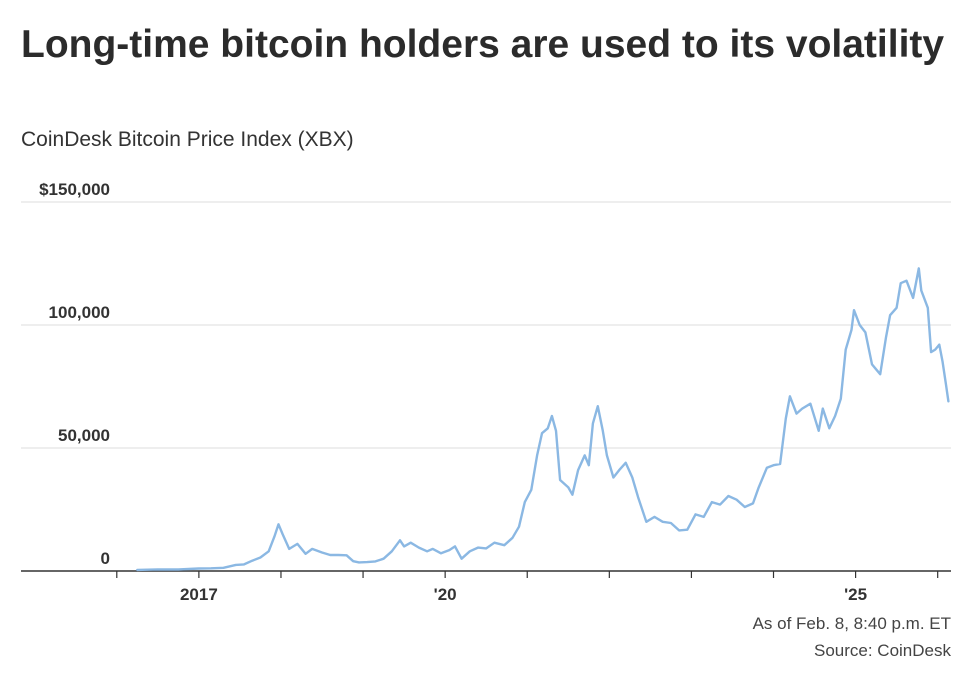 The image size is (975, 677). What do you see at coordinates (84, 435) in the screenshot?
I see `y-tick-label: 50,000` at bounding box center [84, 435].